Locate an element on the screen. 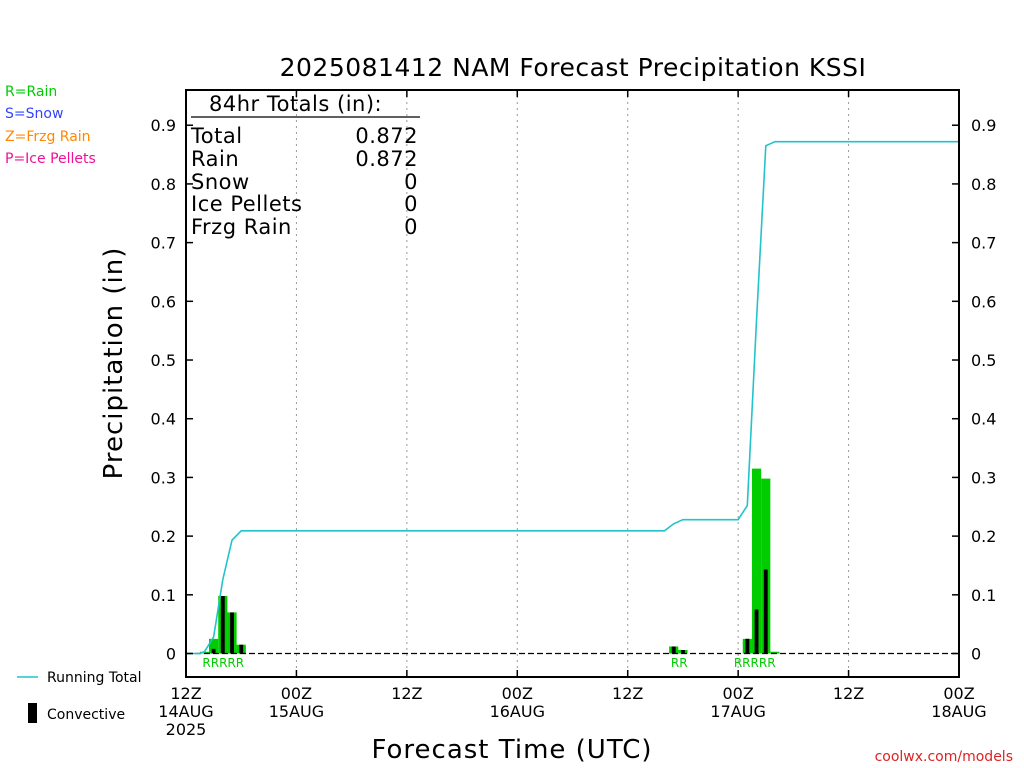 This screenshot has width=1024, height=768. totals-frzg-rain-value: 0 is located at coordinates (411, 227).